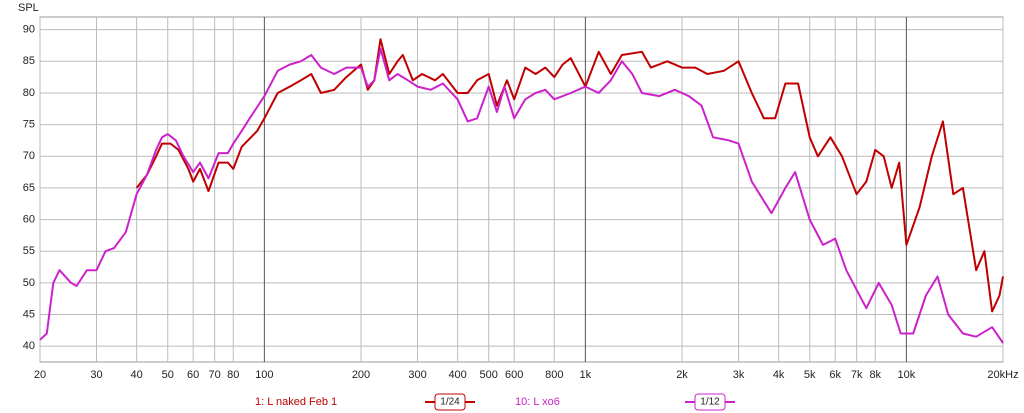 The height and width of the screenshot is (413, 1024). What do you see at coordinates (296, 402) in the screenshot?
I see `legend-label: 1: L naked Feb 1` at bounding box center [296, 402].